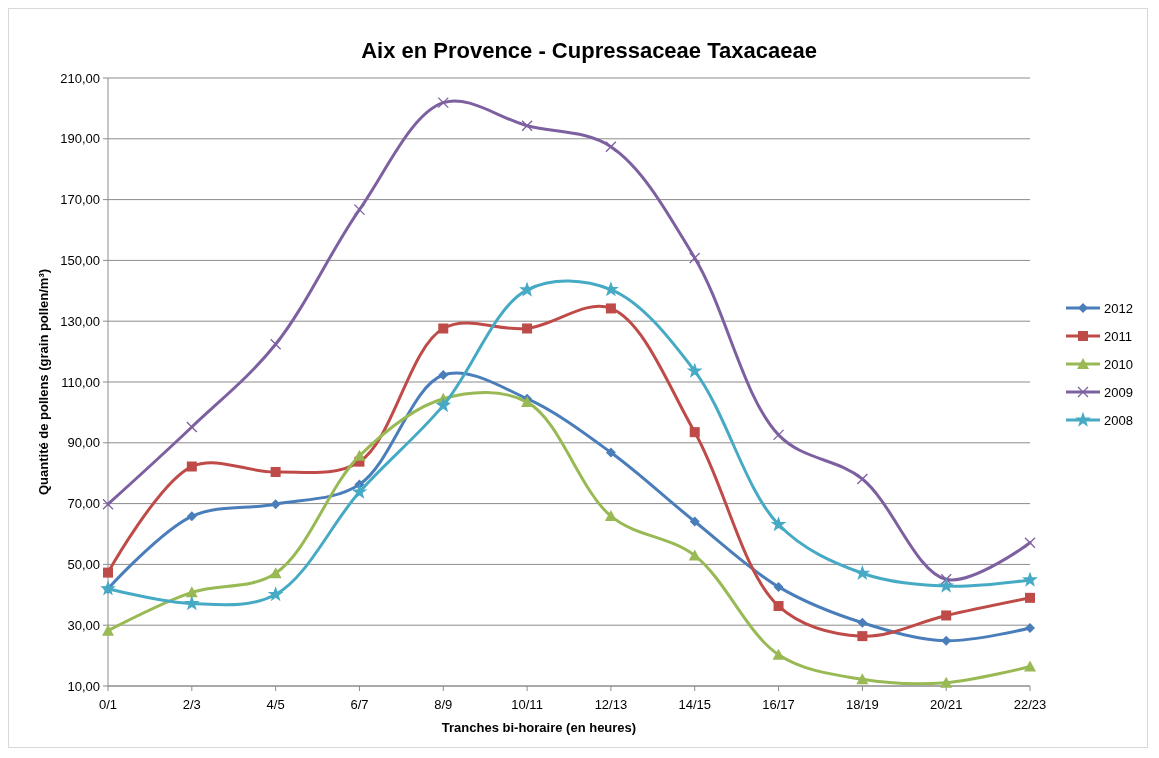 This screenshot has height=758, width=1159. Describe the element at coordinates (694, 704) in the screenshot. I see `x-tick-label: 14/15` at that location.